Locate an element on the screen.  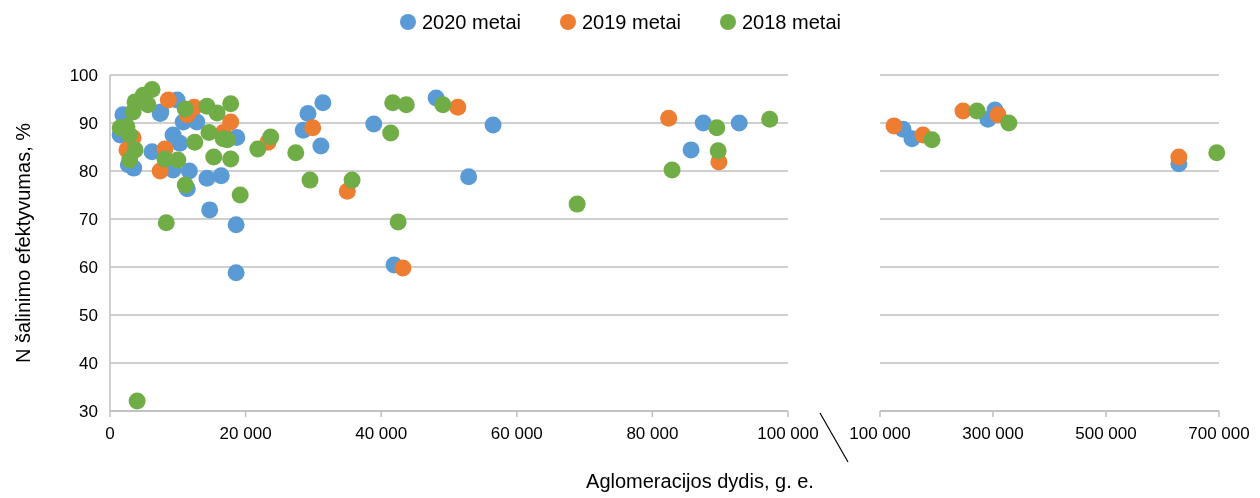
x-tick-label: 80 000 is located at coordinates (652, 433).